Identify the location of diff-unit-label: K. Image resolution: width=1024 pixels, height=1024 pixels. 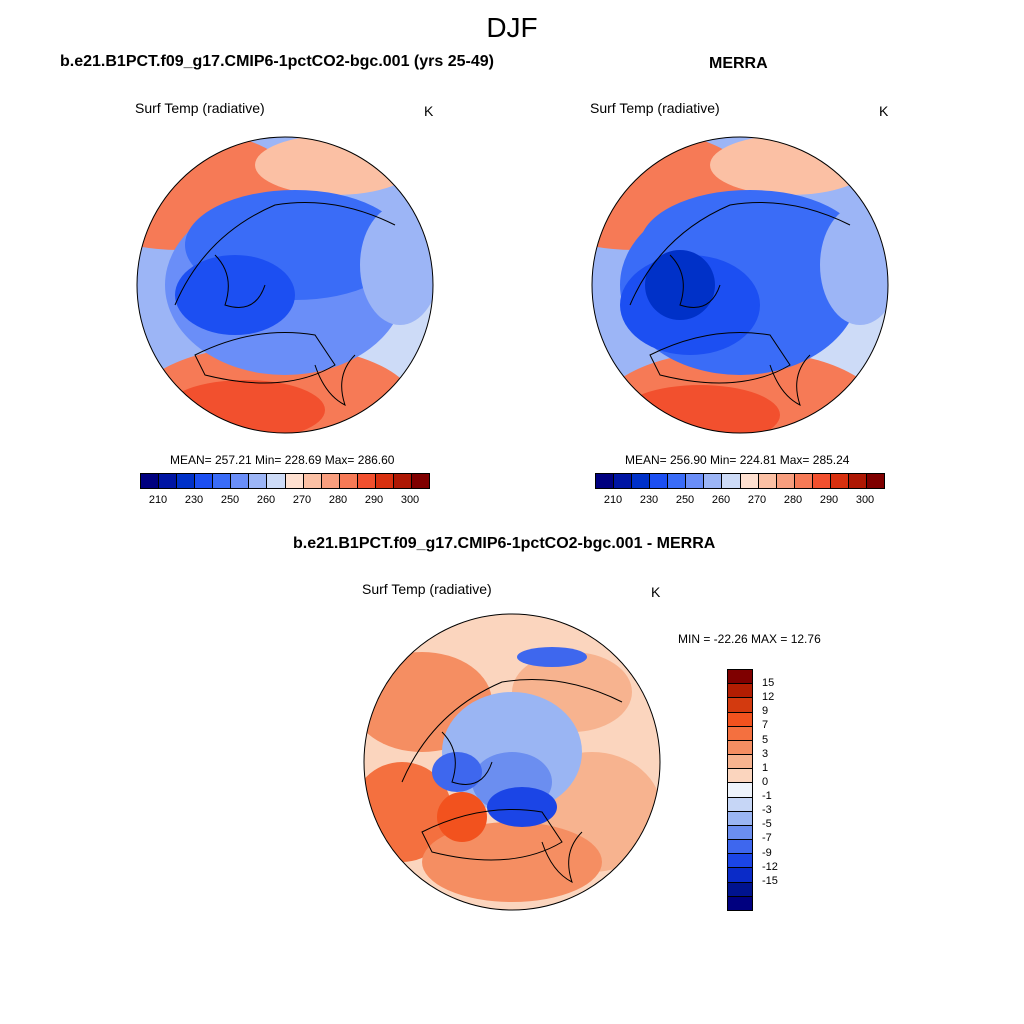
(656, 592).